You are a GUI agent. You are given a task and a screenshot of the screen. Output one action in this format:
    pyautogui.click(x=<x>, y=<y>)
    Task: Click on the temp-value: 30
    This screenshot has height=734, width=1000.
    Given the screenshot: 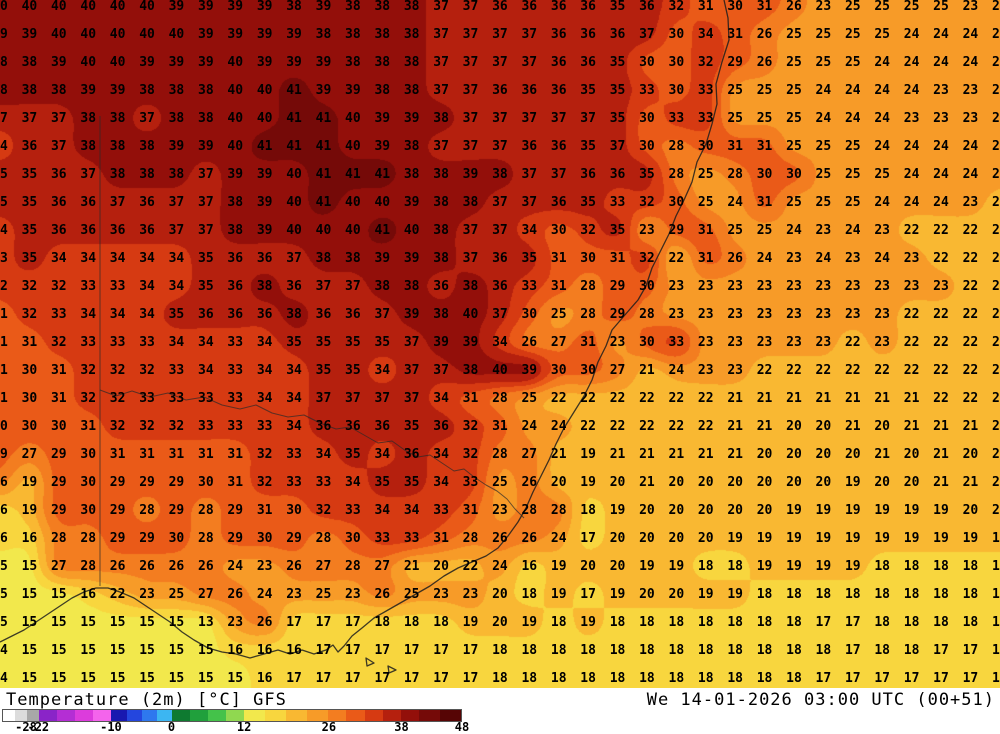 What is the action you would take?
    pyautogui.click(x=676, y=90)
    